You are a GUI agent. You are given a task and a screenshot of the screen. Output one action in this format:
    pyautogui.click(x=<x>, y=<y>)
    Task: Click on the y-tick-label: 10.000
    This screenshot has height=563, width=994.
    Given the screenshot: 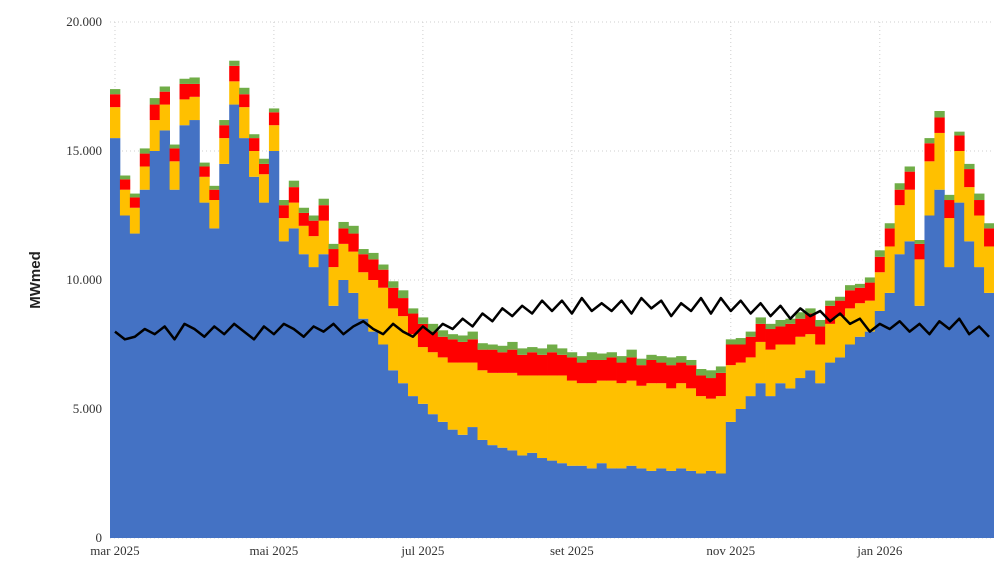 What is the action you would take?
    pyautogui.click(x=84, y=279)
    